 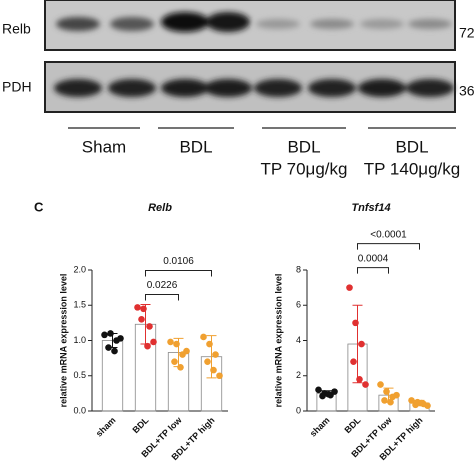 I want to click on group-label: TP 70μg/kg, so click(x=304, y=168).